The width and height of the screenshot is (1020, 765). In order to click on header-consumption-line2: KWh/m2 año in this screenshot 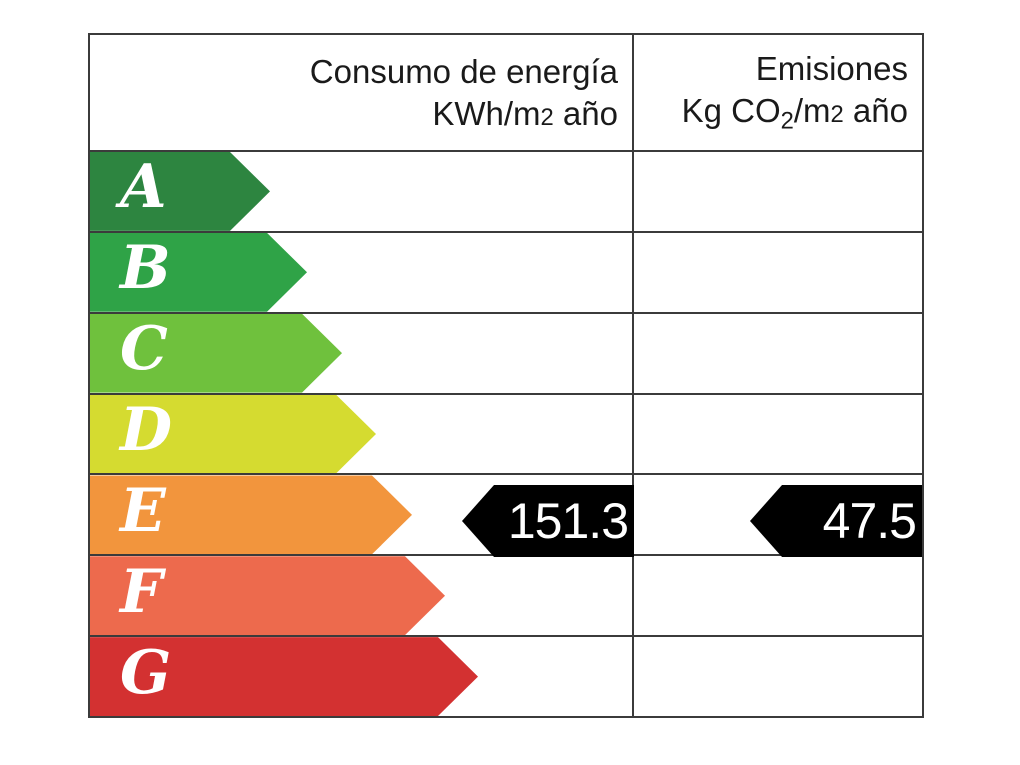, I will do `click(525, 113)`.